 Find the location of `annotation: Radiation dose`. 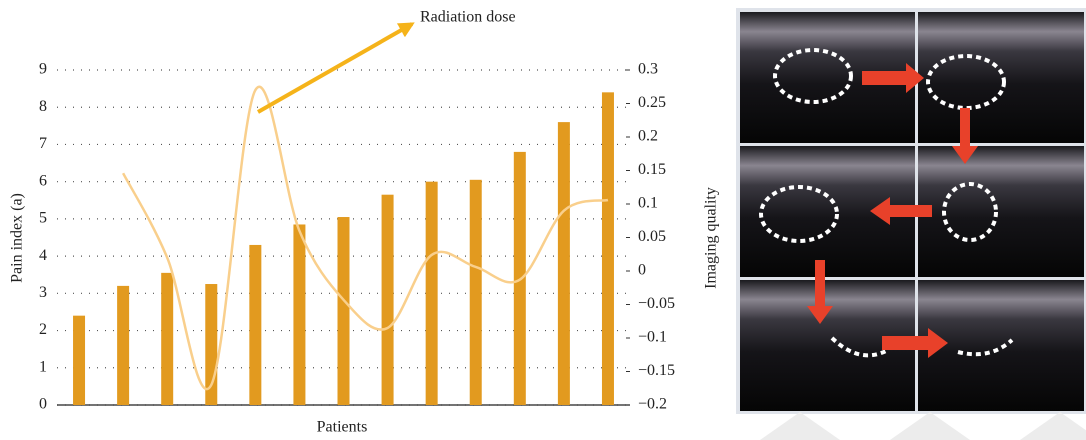

annotation: Radiation dose is located at coordinates (468, 17).